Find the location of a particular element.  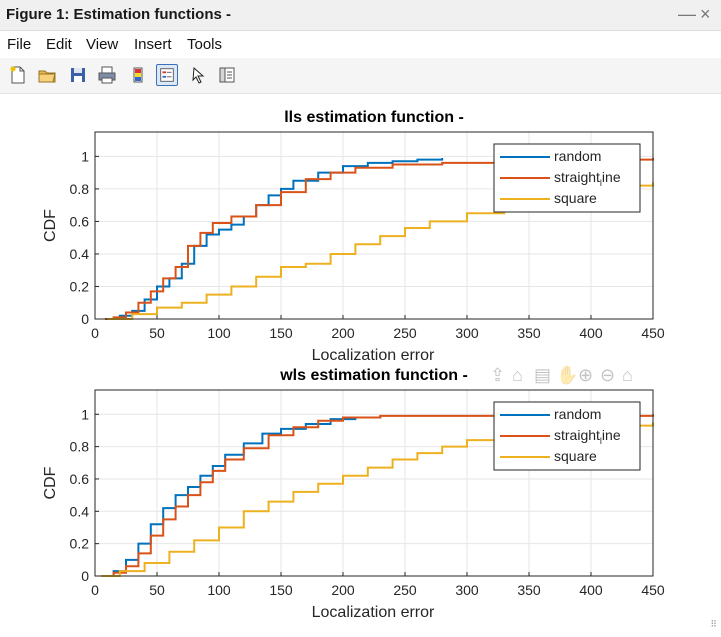

property-inspector-icon is located at coordinates (227, 75).